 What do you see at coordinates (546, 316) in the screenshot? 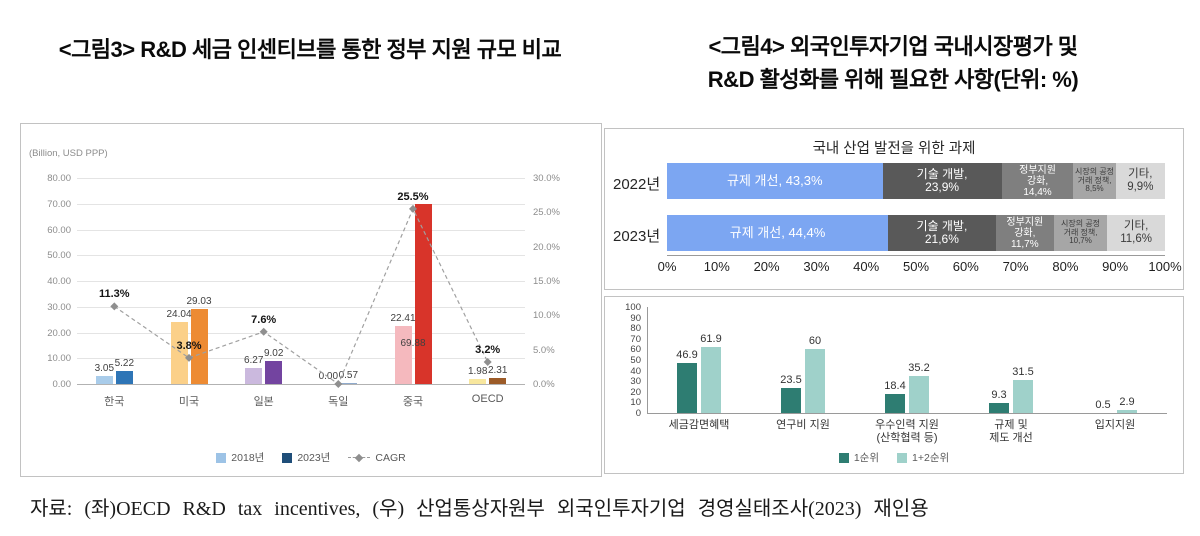
I see `y-axis-tick-right: 10.0%` at bounding box center [546, 316].